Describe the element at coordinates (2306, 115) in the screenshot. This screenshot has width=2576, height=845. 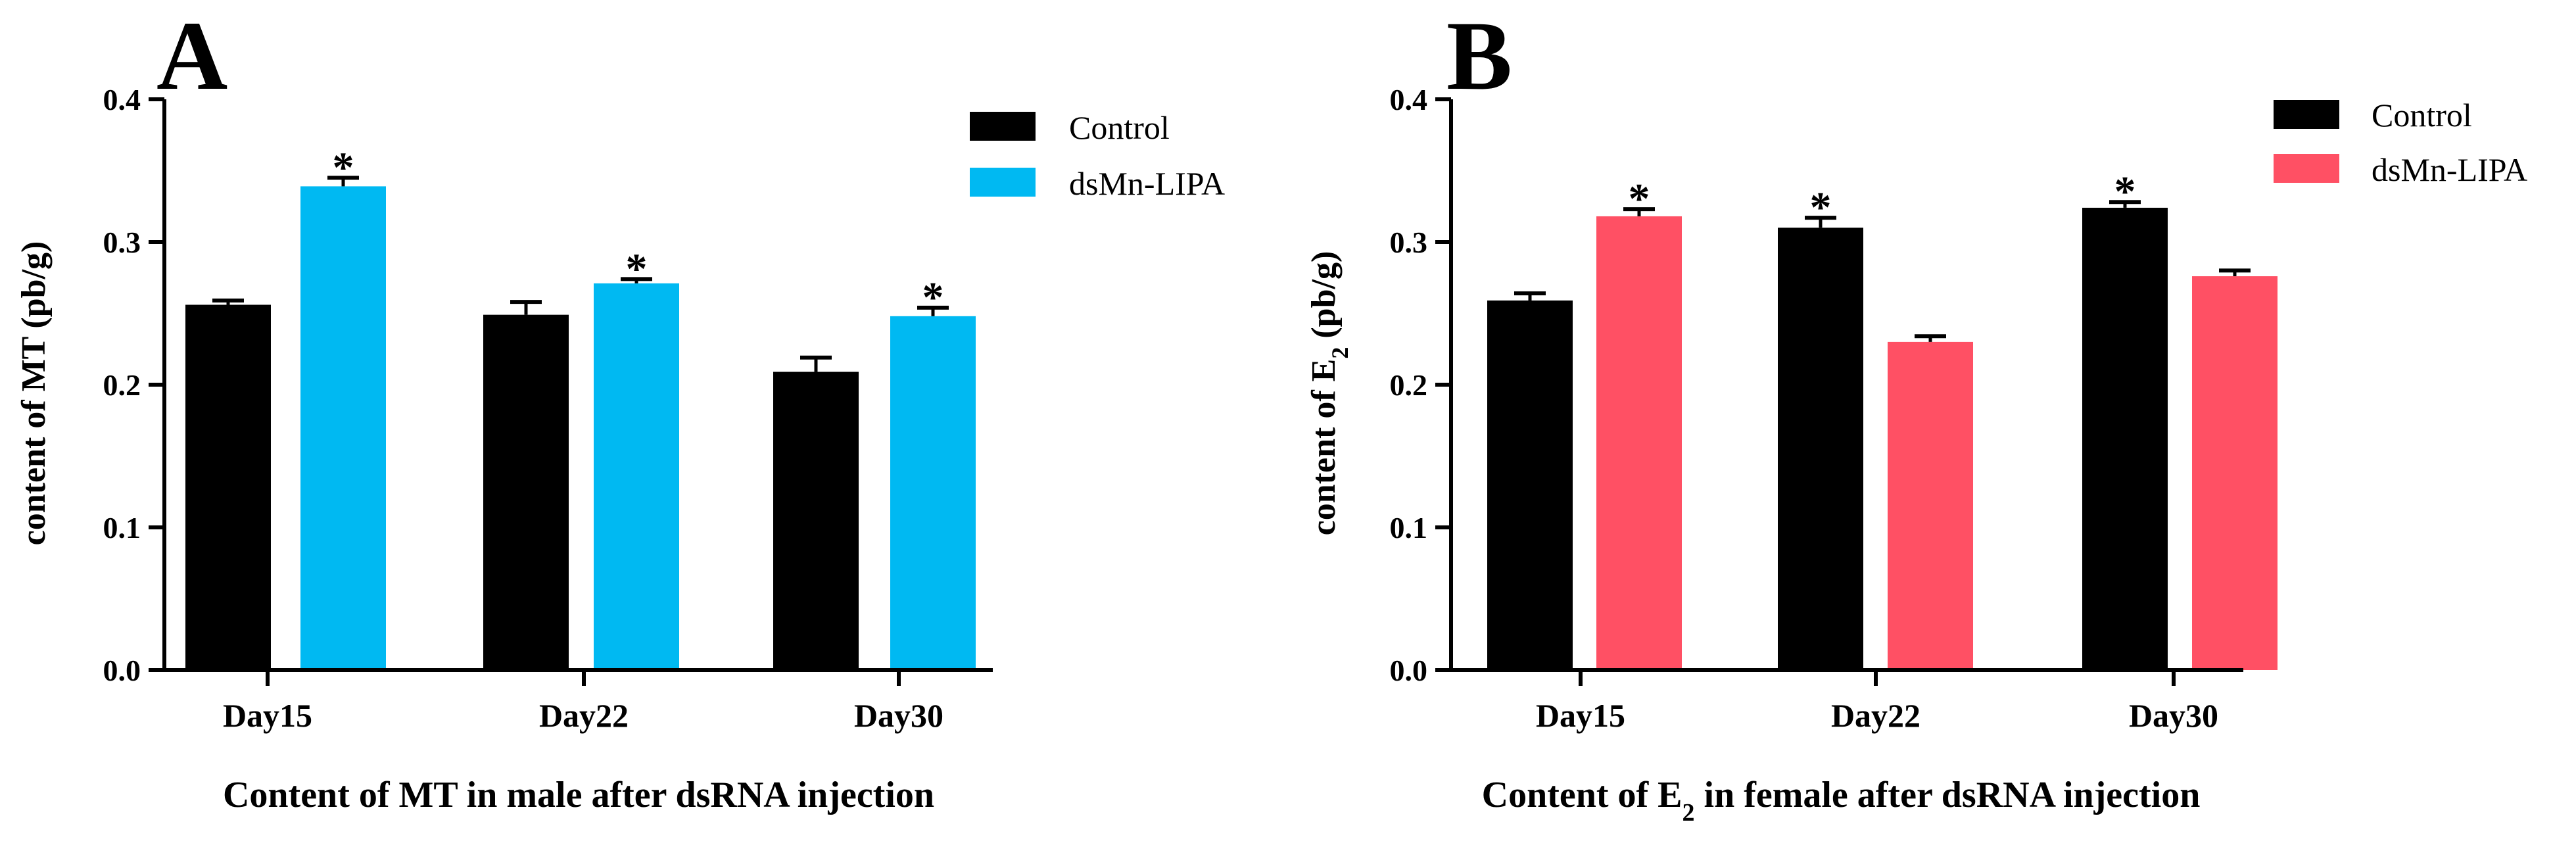
I see `panel-b-legend-swatch-control` at that location.